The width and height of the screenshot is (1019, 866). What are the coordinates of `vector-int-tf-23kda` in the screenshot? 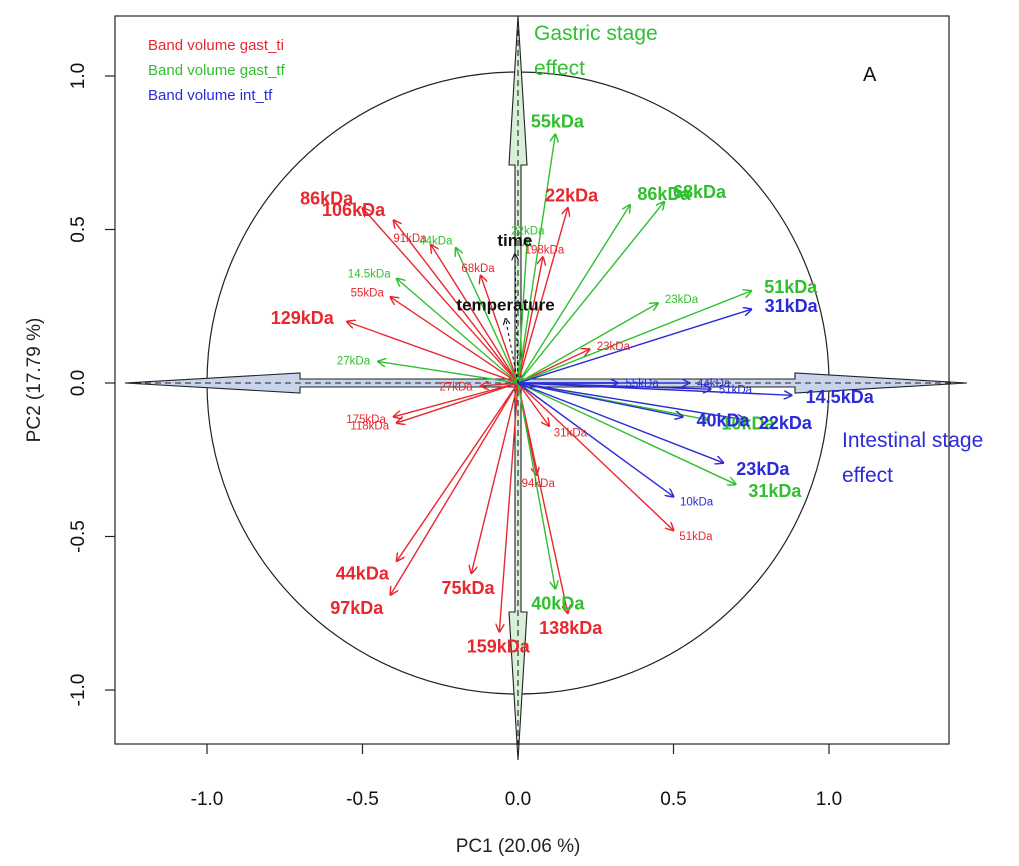 It's located at (620, 422).